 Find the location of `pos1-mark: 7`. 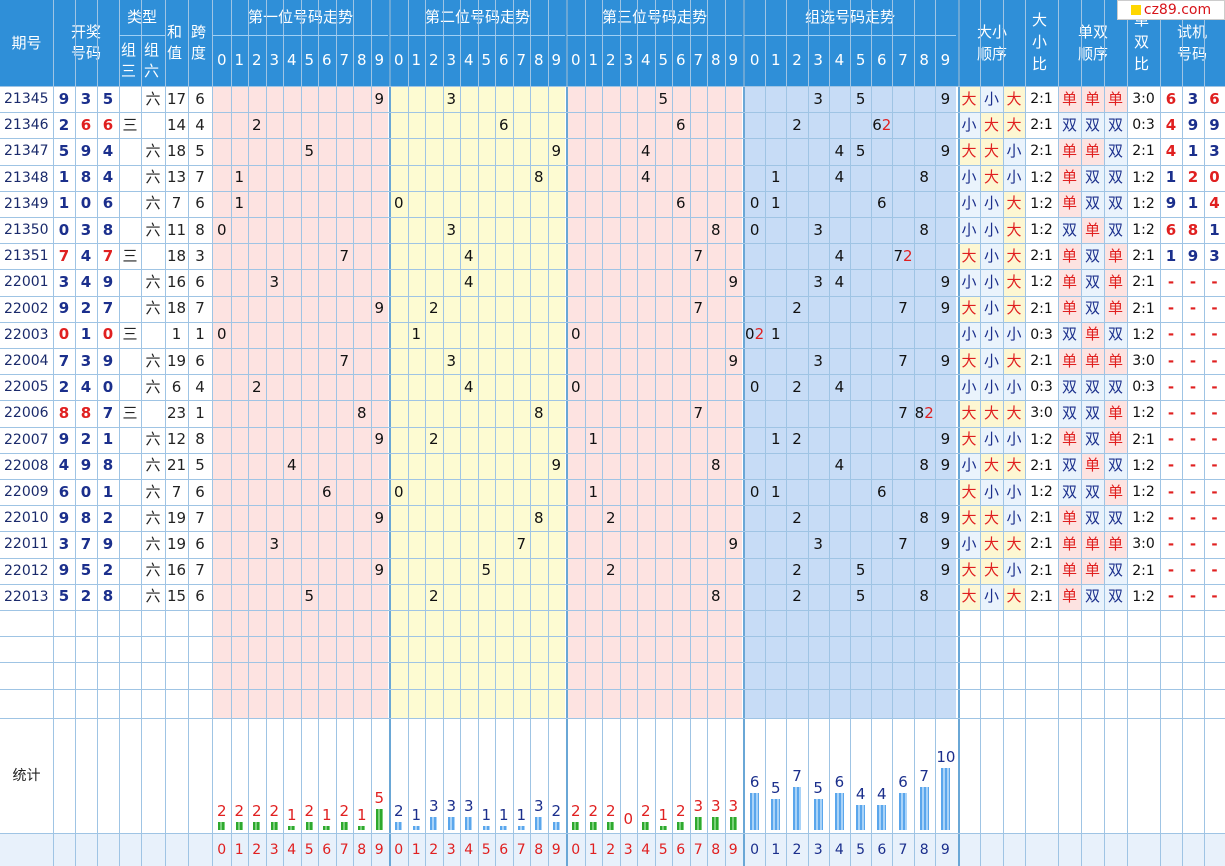

pos1-mark: 7 is located at coordinates (344, 255).